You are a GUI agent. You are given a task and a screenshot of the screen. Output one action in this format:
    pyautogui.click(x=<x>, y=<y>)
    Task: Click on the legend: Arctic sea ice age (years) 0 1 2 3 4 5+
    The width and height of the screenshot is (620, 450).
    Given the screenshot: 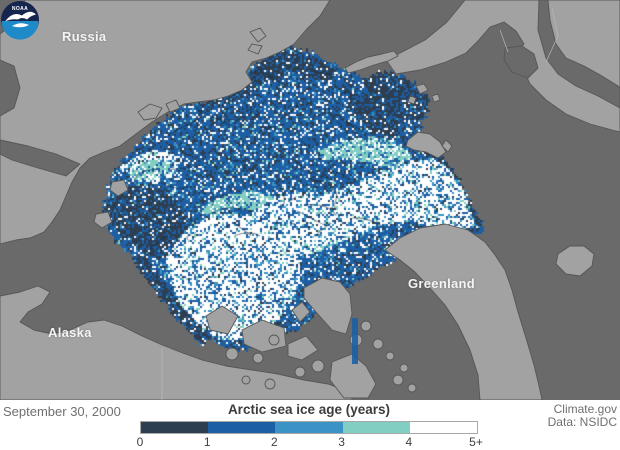 What is the action you would take?
    pyautogui.click(x=309, y=425)
    